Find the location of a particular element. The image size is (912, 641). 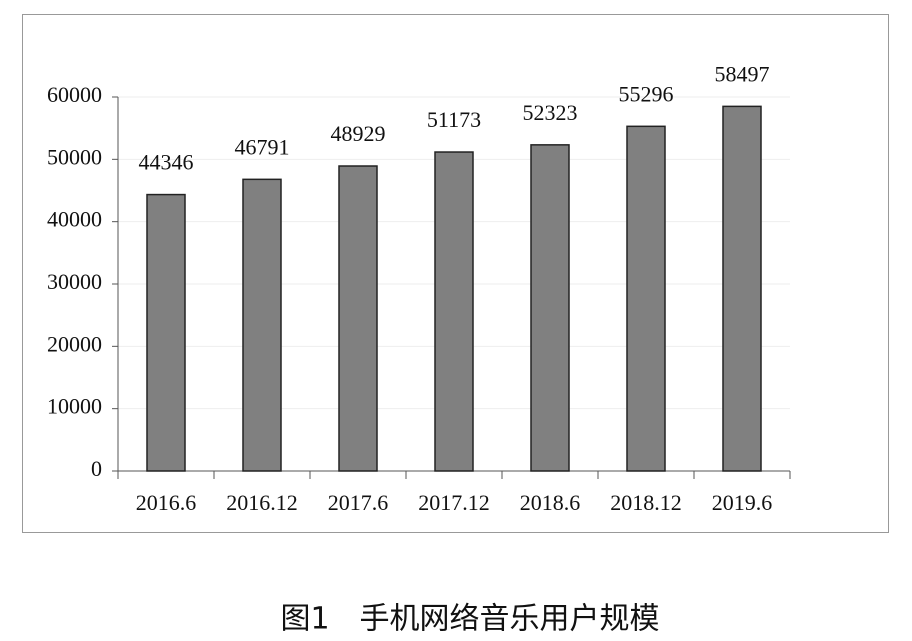

value-label: 58497 is located at coordinates (742, 73).